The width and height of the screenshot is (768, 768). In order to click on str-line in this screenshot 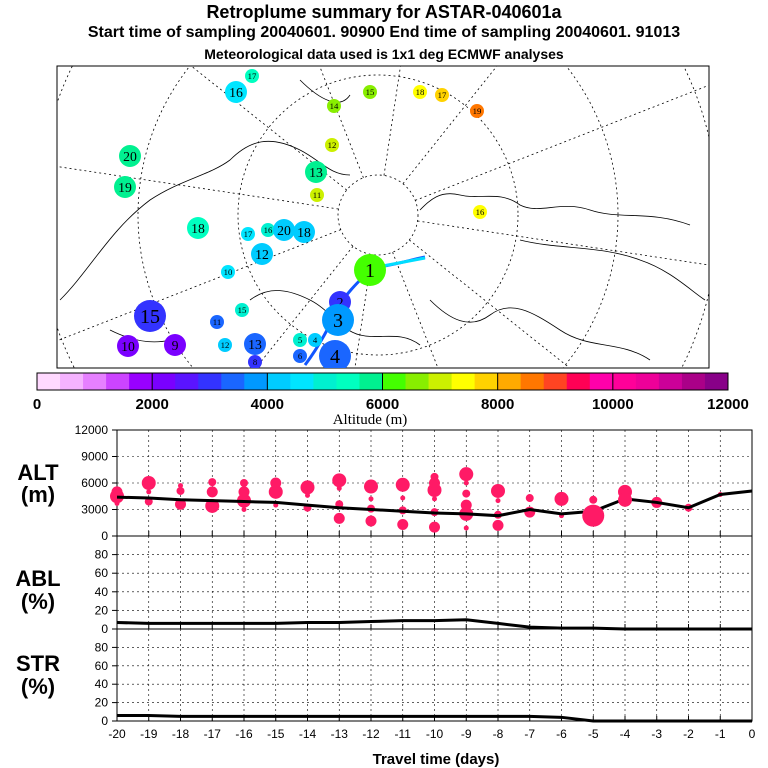, I will do `click(434, 718)`.